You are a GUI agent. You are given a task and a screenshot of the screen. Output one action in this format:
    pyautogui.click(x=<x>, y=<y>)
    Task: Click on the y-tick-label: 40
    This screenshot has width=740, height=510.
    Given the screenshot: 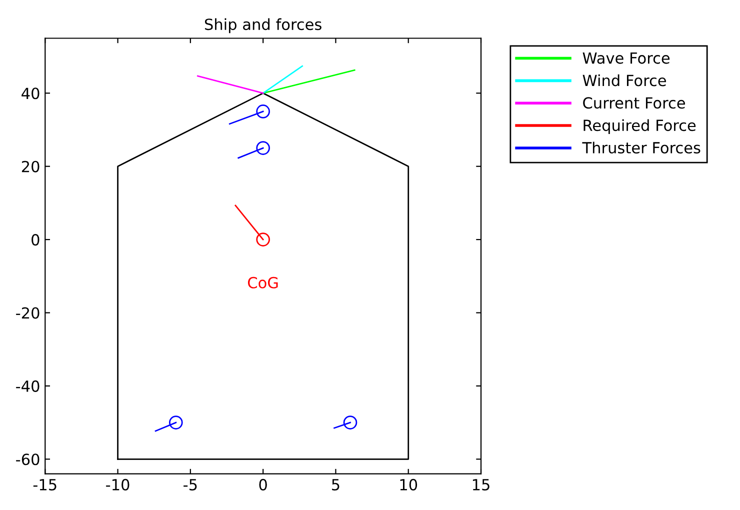 What is the action you would take?
    pyautogui.click(x=31, y=94)
    